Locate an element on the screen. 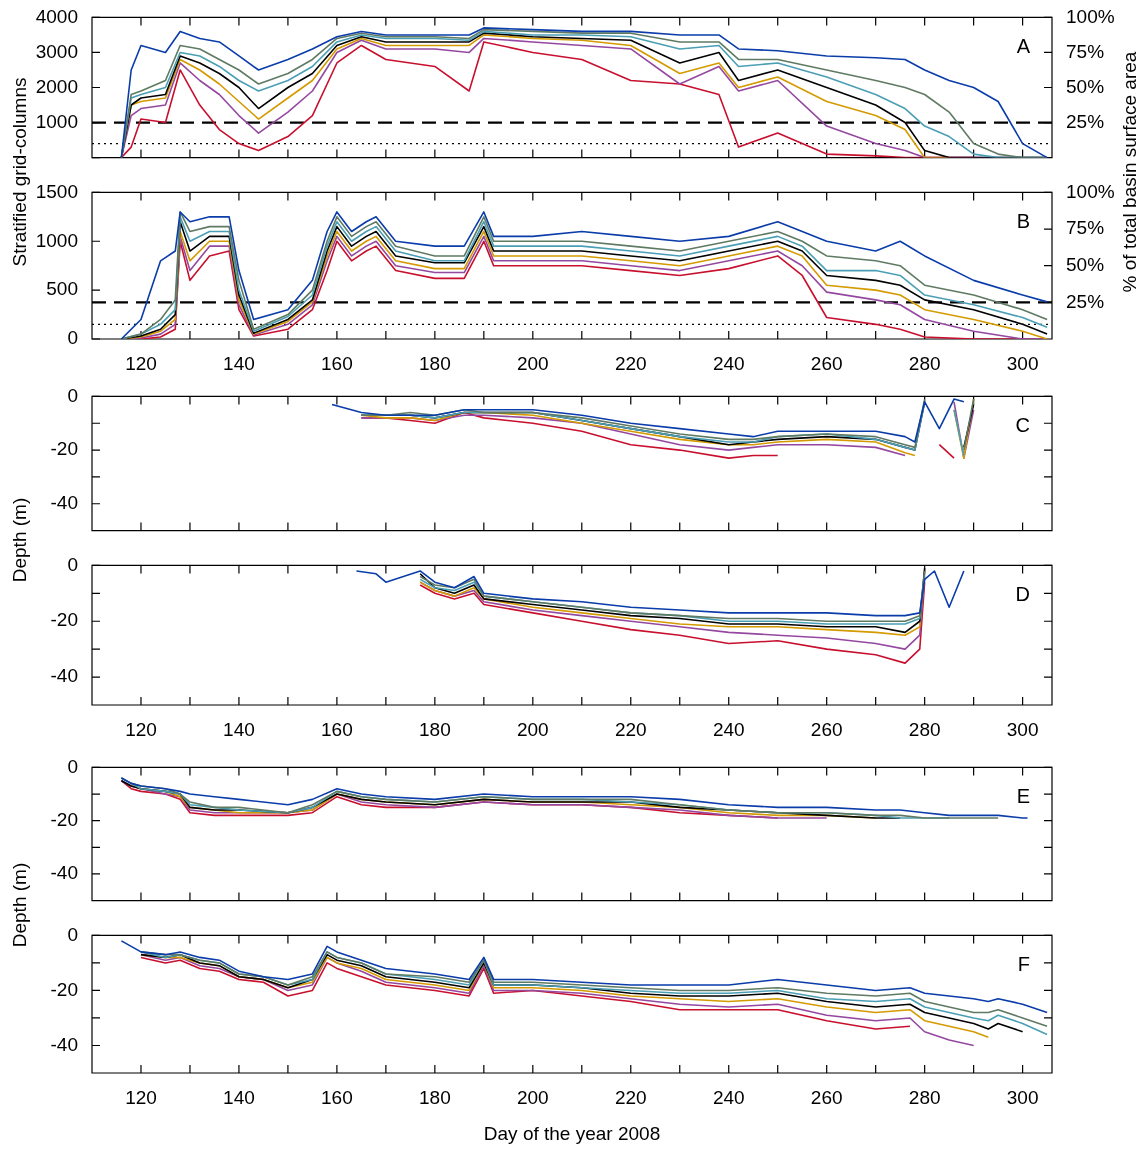 The height and width of the screenshot is (1150, 1145). annotation: D is located at coordinates (1022, 593).